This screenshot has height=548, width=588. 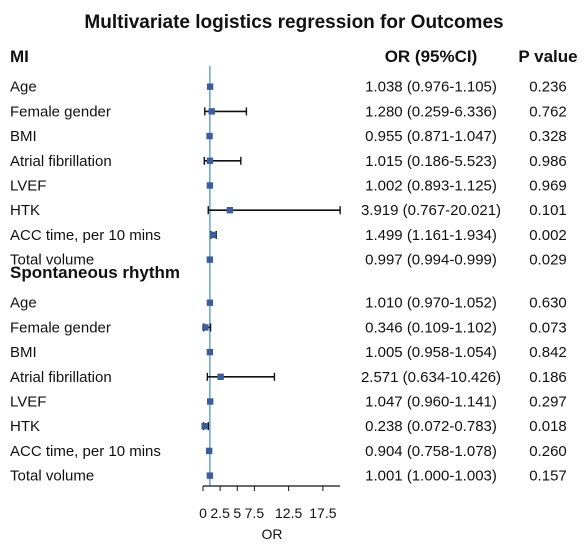 I want to click on or-ci-value: 1.047 (0.960-1.141), so click(x=431, y=402).